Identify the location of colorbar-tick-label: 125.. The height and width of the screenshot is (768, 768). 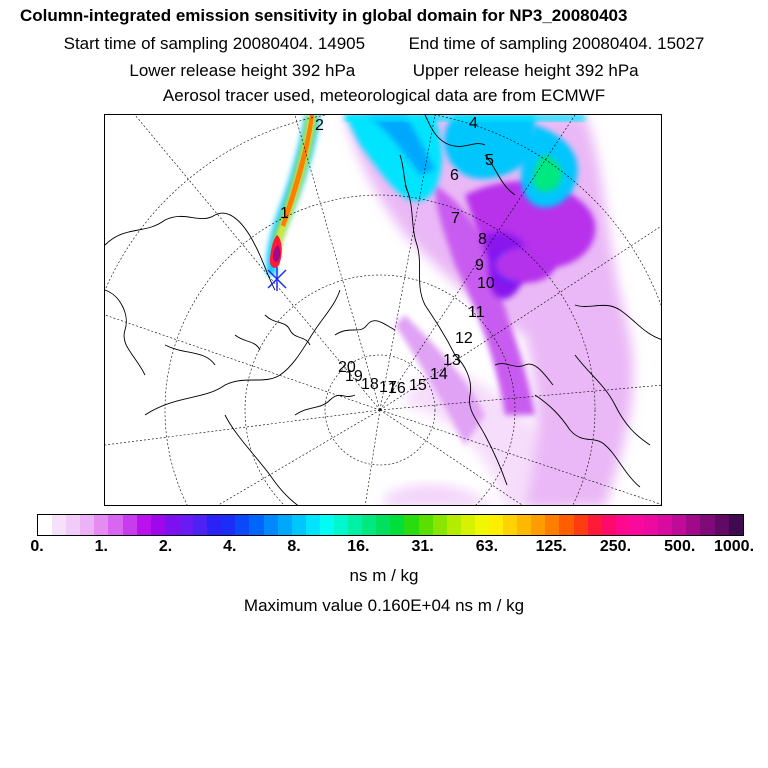
(551, 546).